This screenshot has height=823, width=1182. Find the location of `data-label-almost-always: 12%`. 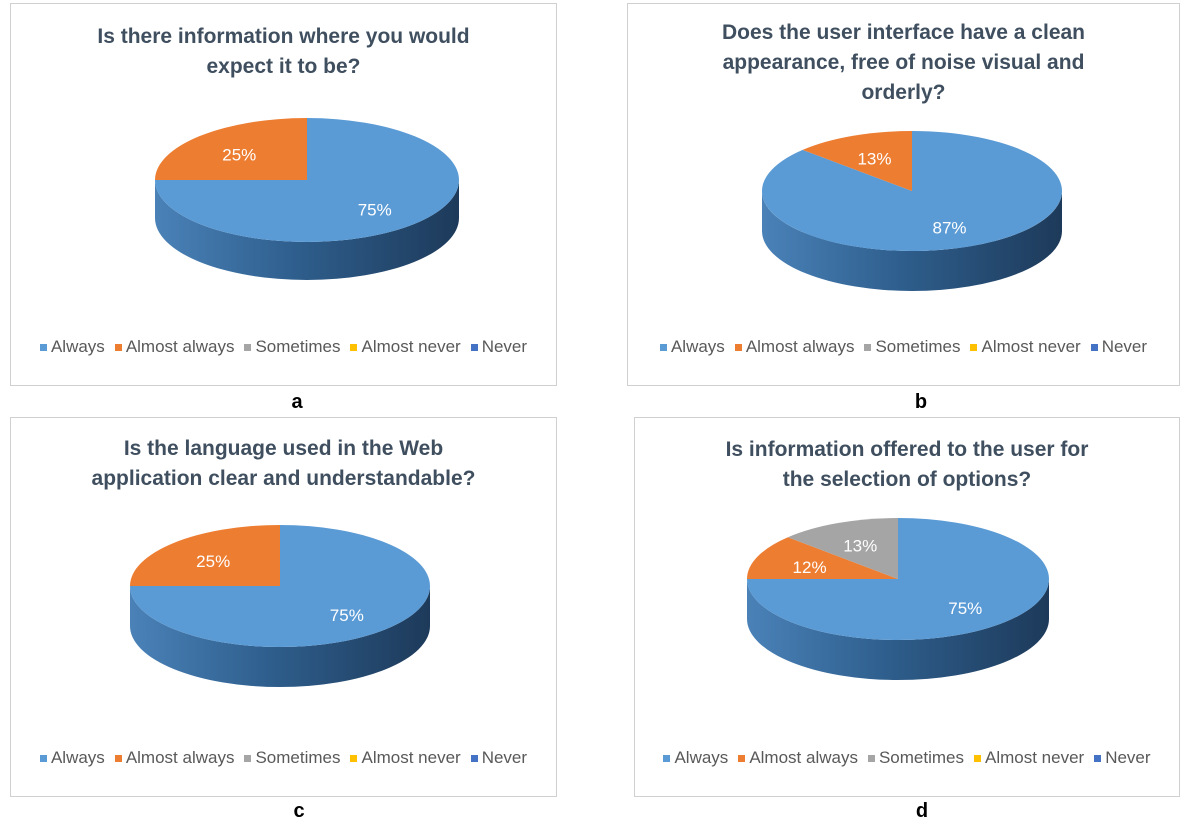

data-label-almost-always: 12% is located at coordinates (810, 567).